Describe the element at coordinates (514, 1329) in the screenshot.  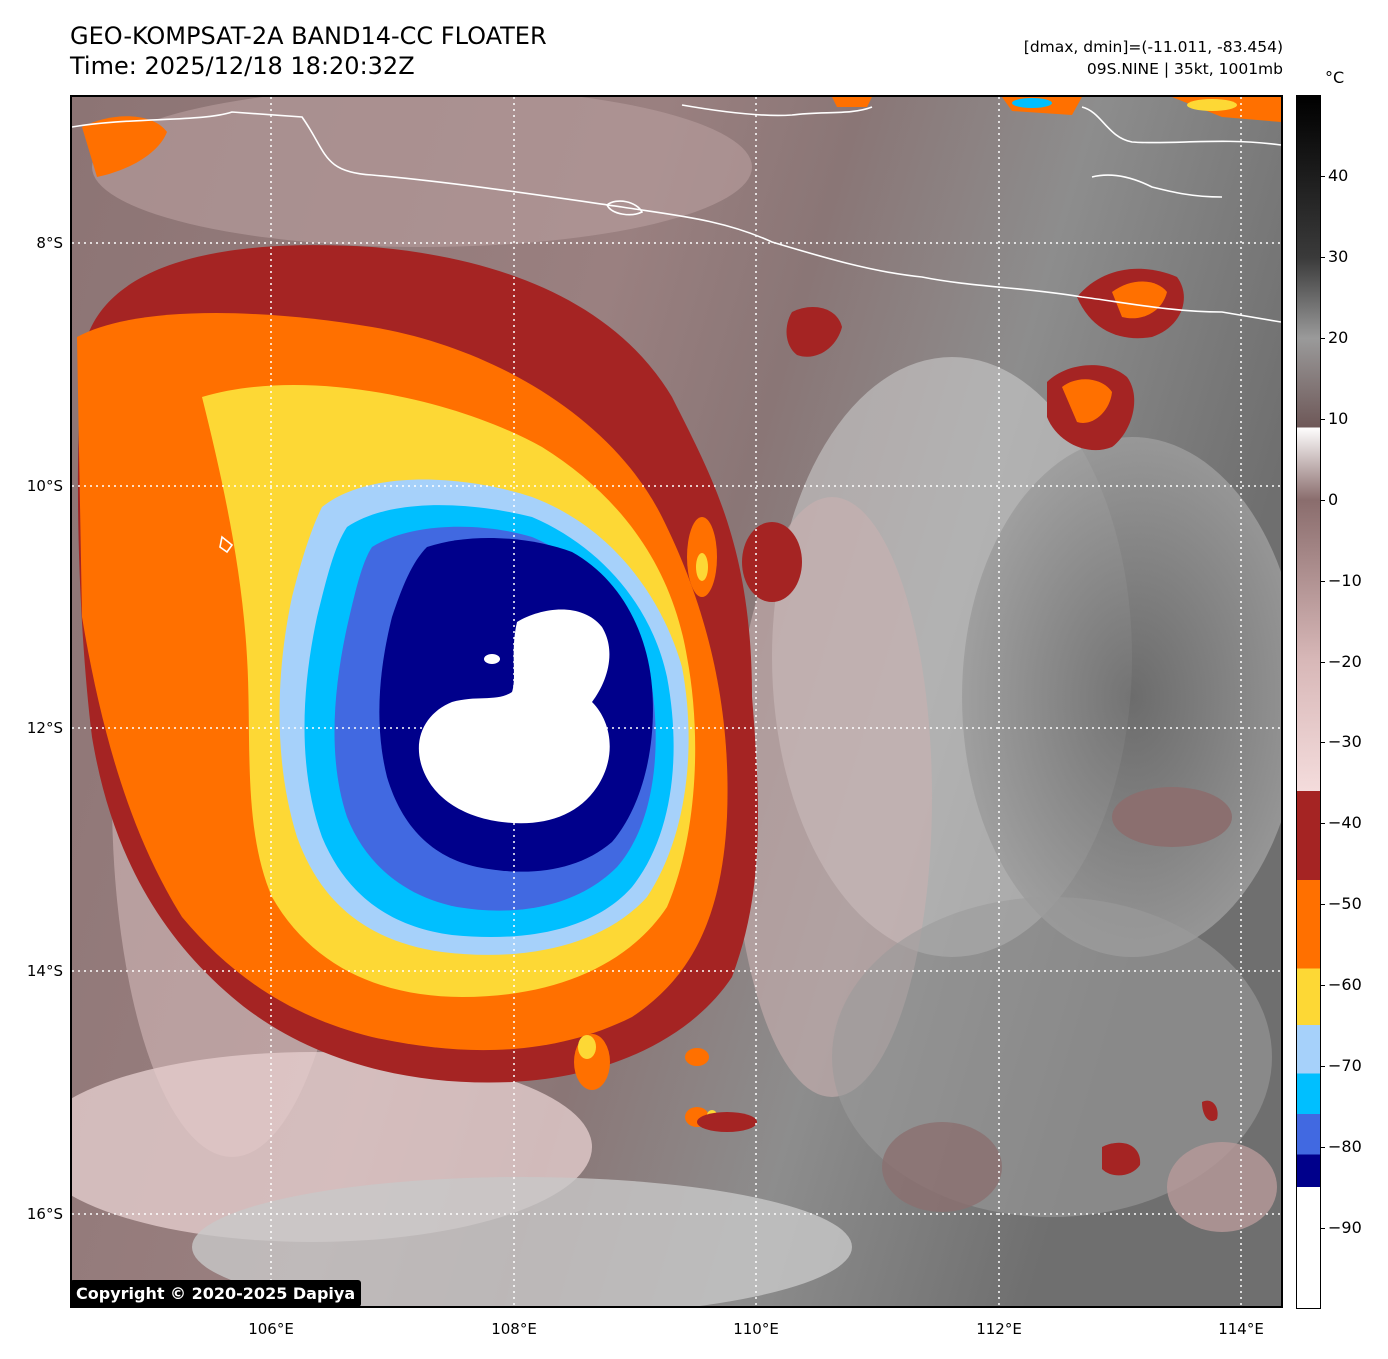
I see `lon-label-108e: 108°E` at that location.